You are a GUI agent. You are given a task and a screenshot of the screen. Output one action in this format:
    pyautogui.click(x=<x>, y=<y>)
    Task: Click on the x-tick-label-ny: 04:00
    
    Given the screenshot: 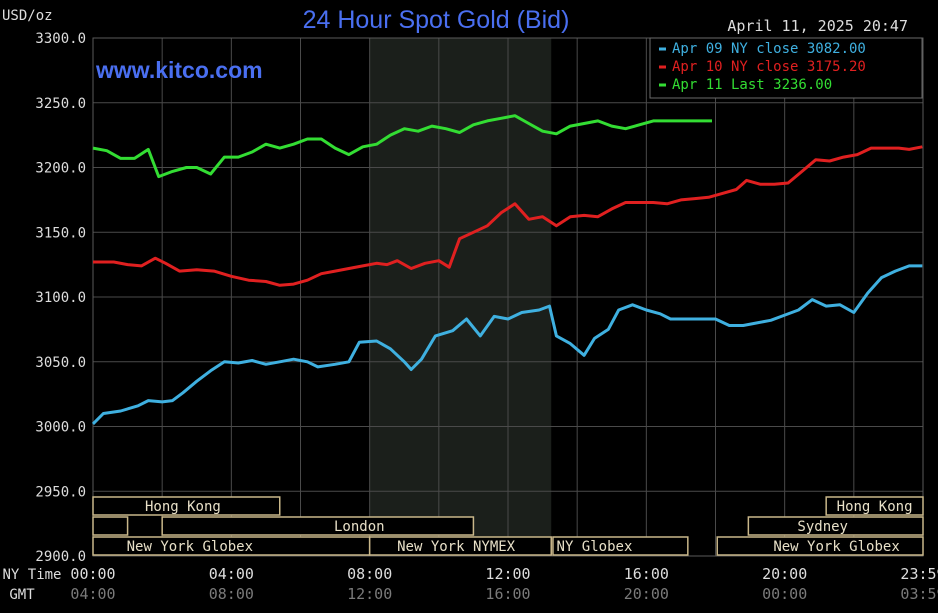 What is the action you would take?
    pyautogui.click(x=231, y=574)
    